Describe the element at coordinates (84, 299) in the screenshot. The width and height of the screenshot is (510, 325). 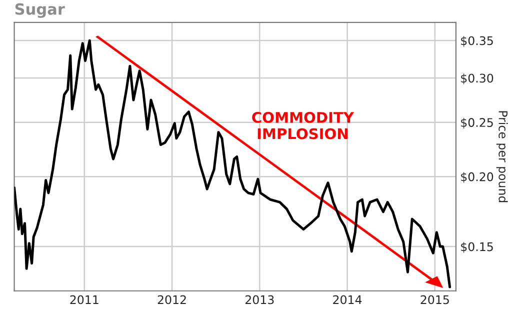
I see `x-tick-label: 2011` at that location.